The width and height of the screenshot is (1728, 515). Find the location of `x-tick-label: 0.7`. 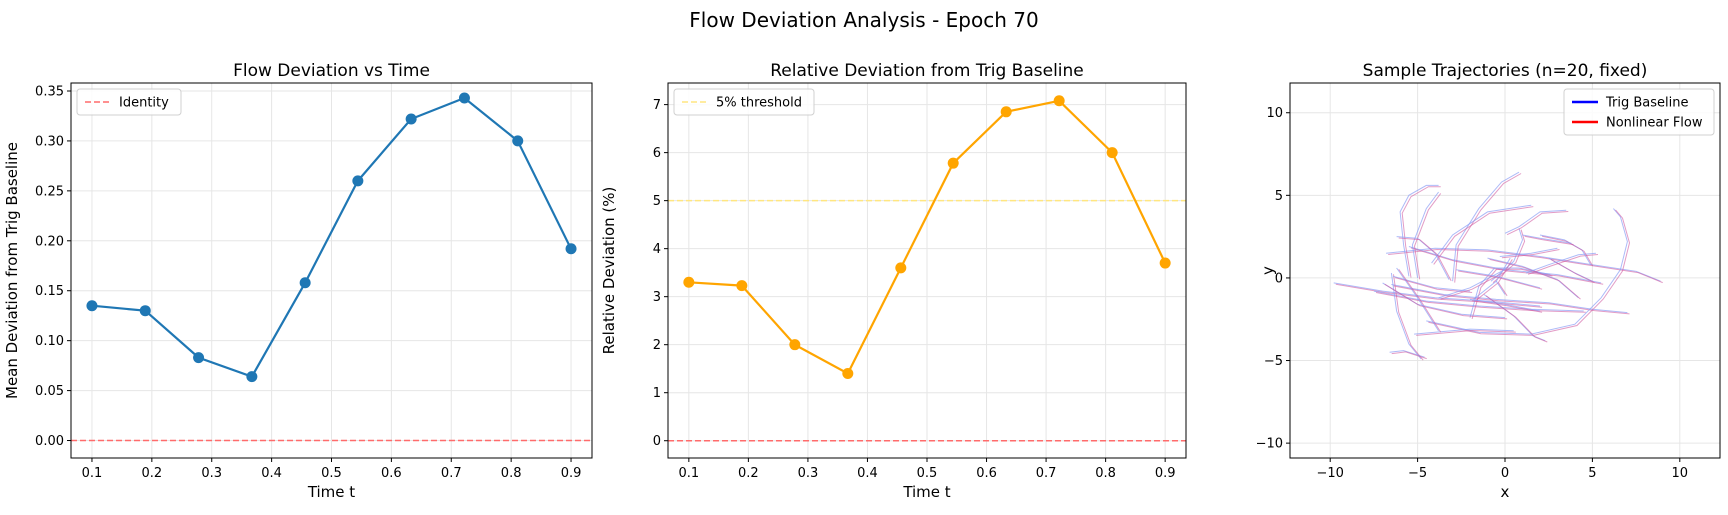

x-tick-label: 0.7 is located at coordinates (451, 473).